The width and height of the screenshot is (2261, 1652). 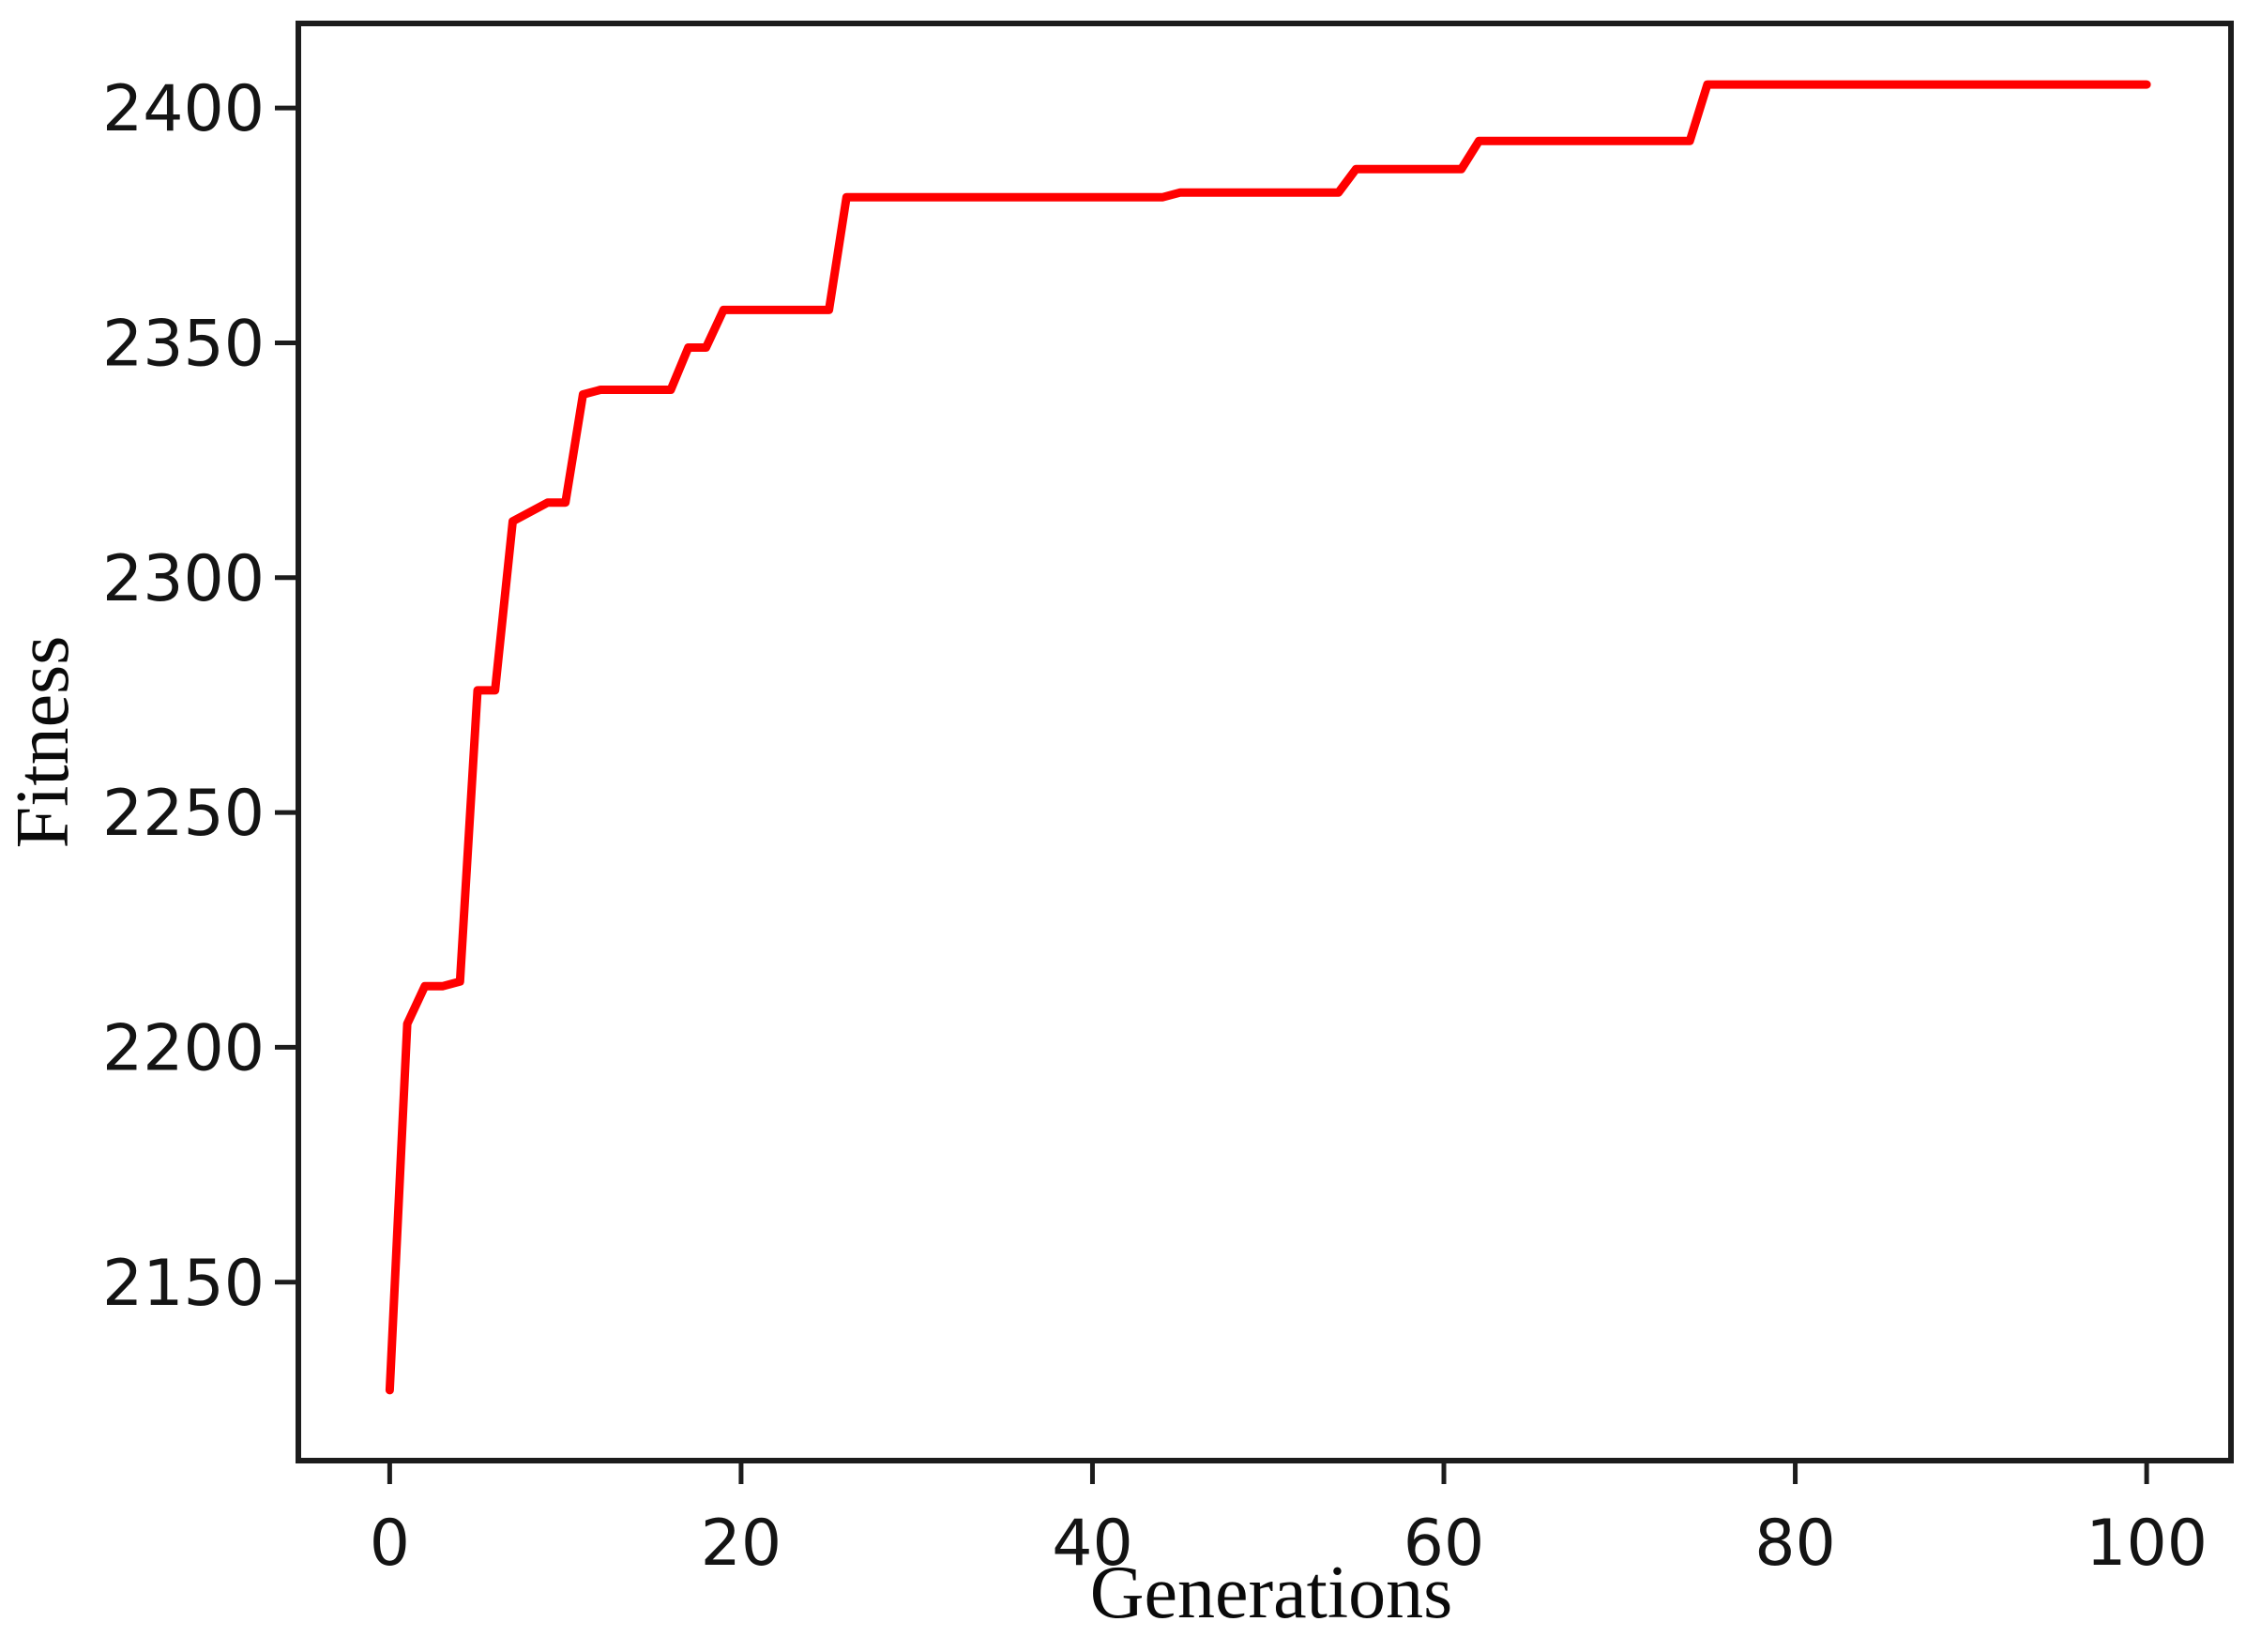 I want to click on x-tick-label: 40, so click(x=1092, y=1544).